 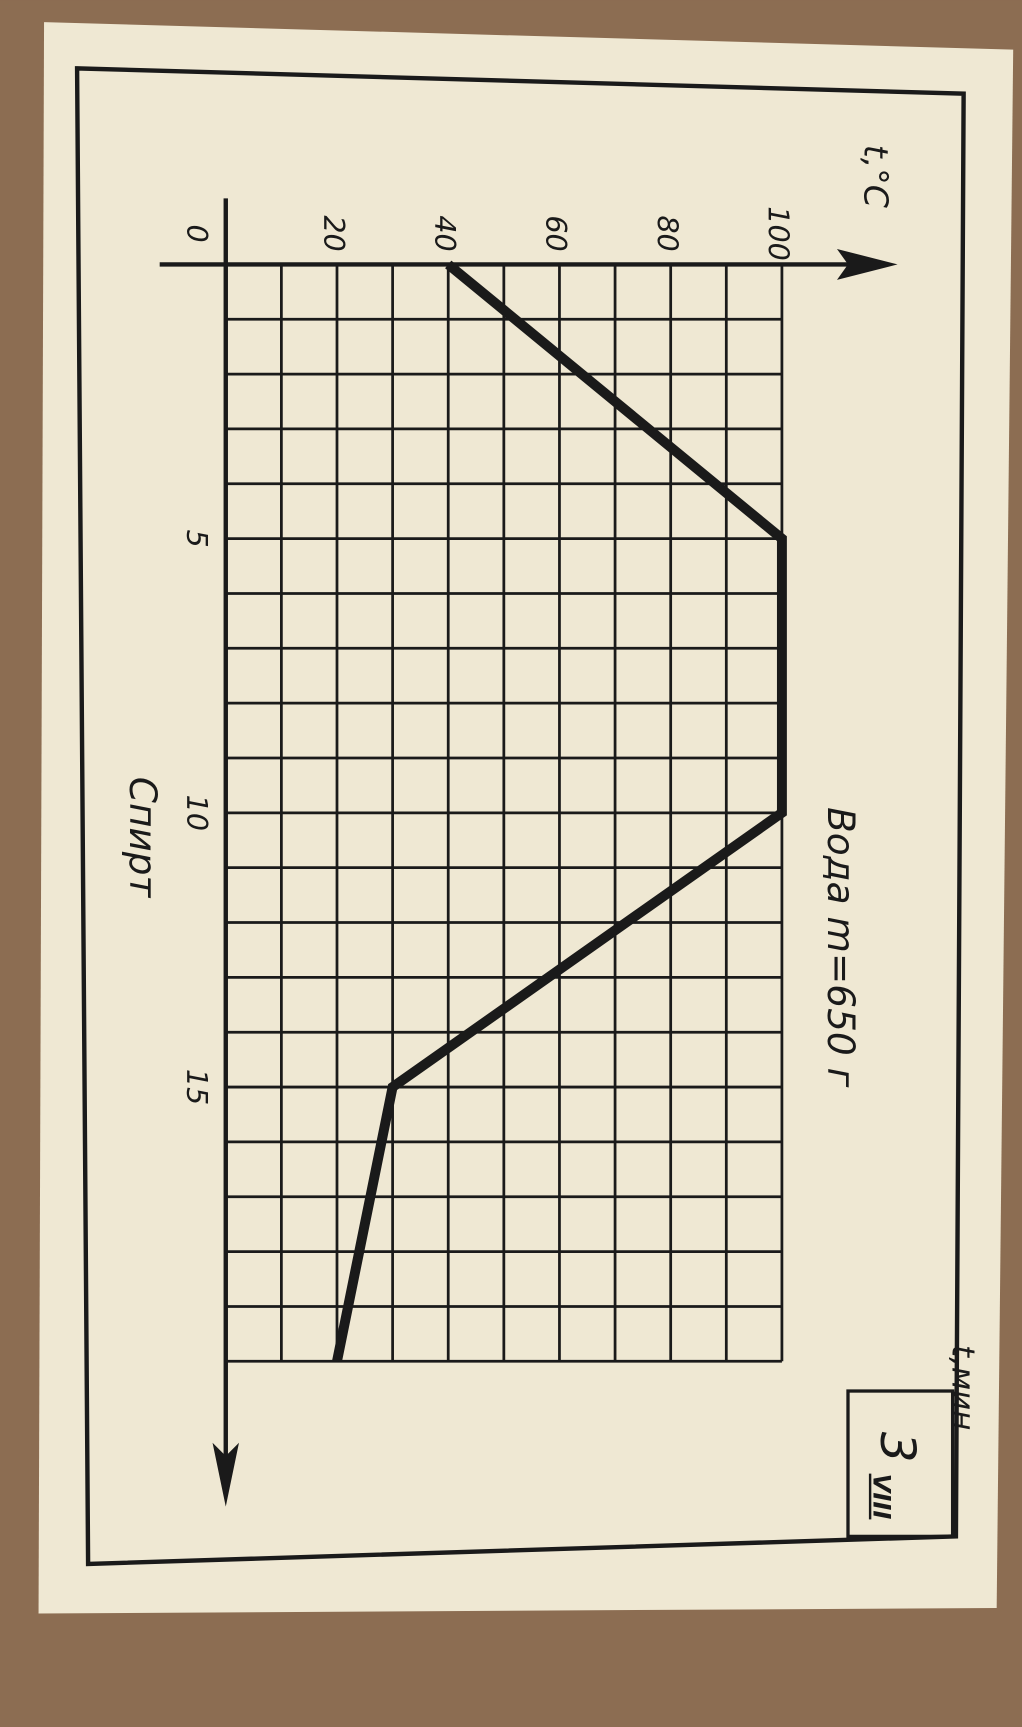 I want to click on card-series: VIII, so click(x=881, y=1497).